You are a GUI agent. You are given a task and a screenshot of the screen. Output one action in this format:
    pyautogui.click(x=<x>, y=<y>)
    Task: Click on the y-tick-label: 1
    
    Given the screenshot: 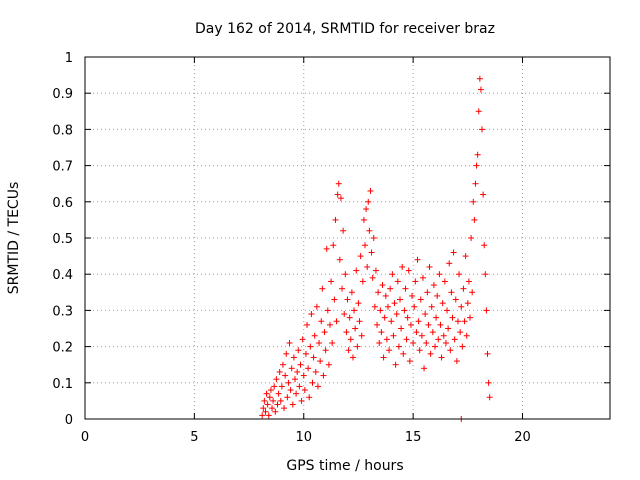 What is the action you would take?
    pyautogui.click(x=69, y=58)
    